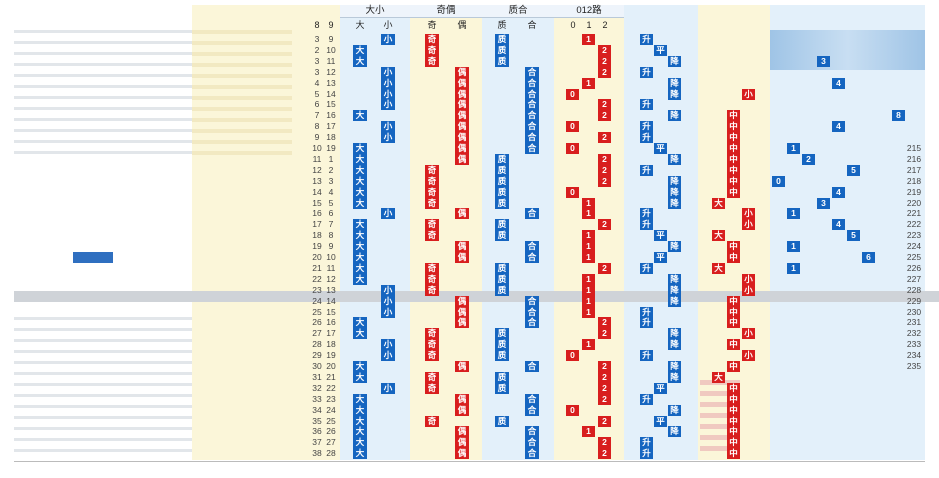 The width and height of the screenshot is (939, 478). What do you see at coordinates (331, 333) in the screenshot?
I see `digit9-miss: 17` at bounding box center [331, 333].